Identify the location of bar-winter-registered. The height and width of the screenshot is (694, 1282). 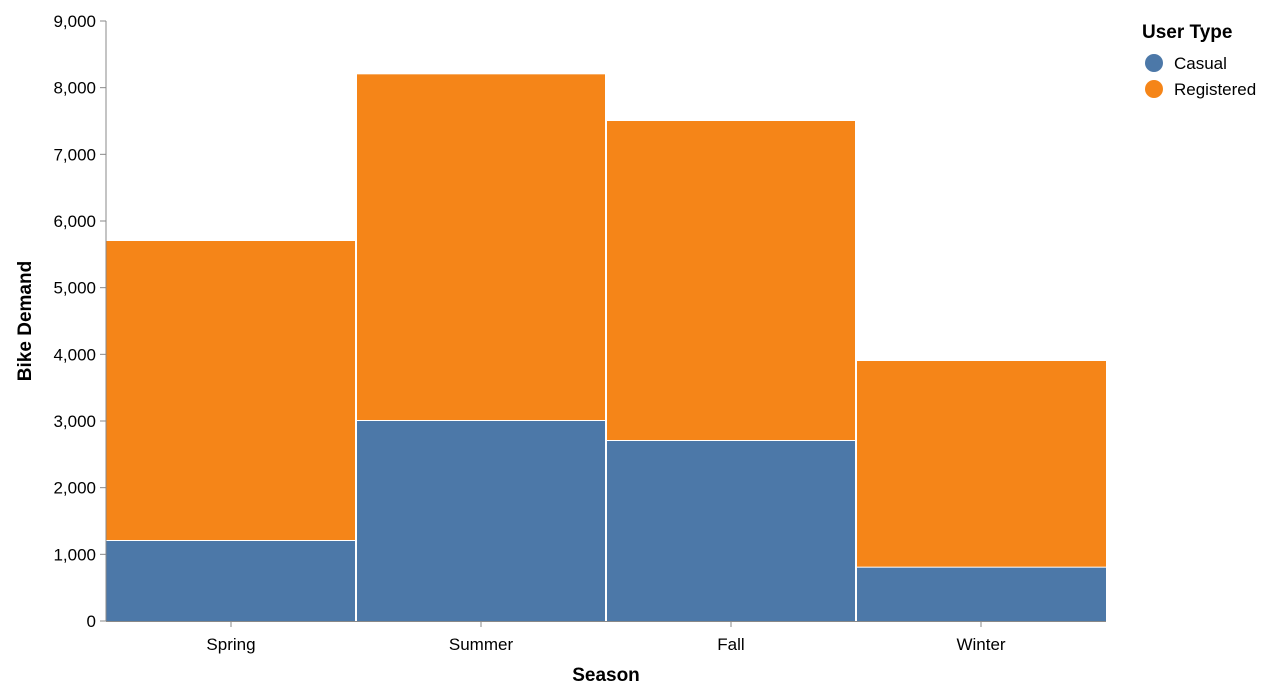
(981, 464).